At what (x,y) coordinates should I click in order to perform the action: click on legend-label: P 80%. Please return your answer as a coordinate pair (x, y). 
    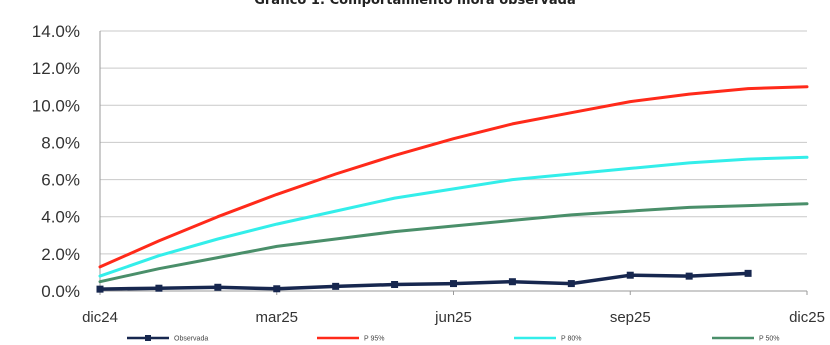
    Looking at the image, I should click on (571, 339).